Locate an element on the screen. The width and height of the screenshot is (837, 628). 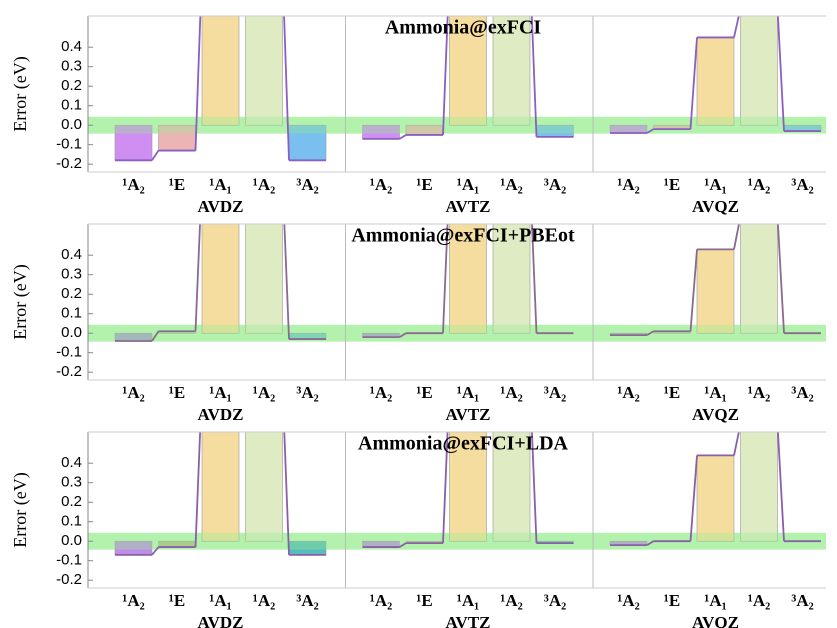
y-tick-label: 0.2 is located at coordinates (71, 85).